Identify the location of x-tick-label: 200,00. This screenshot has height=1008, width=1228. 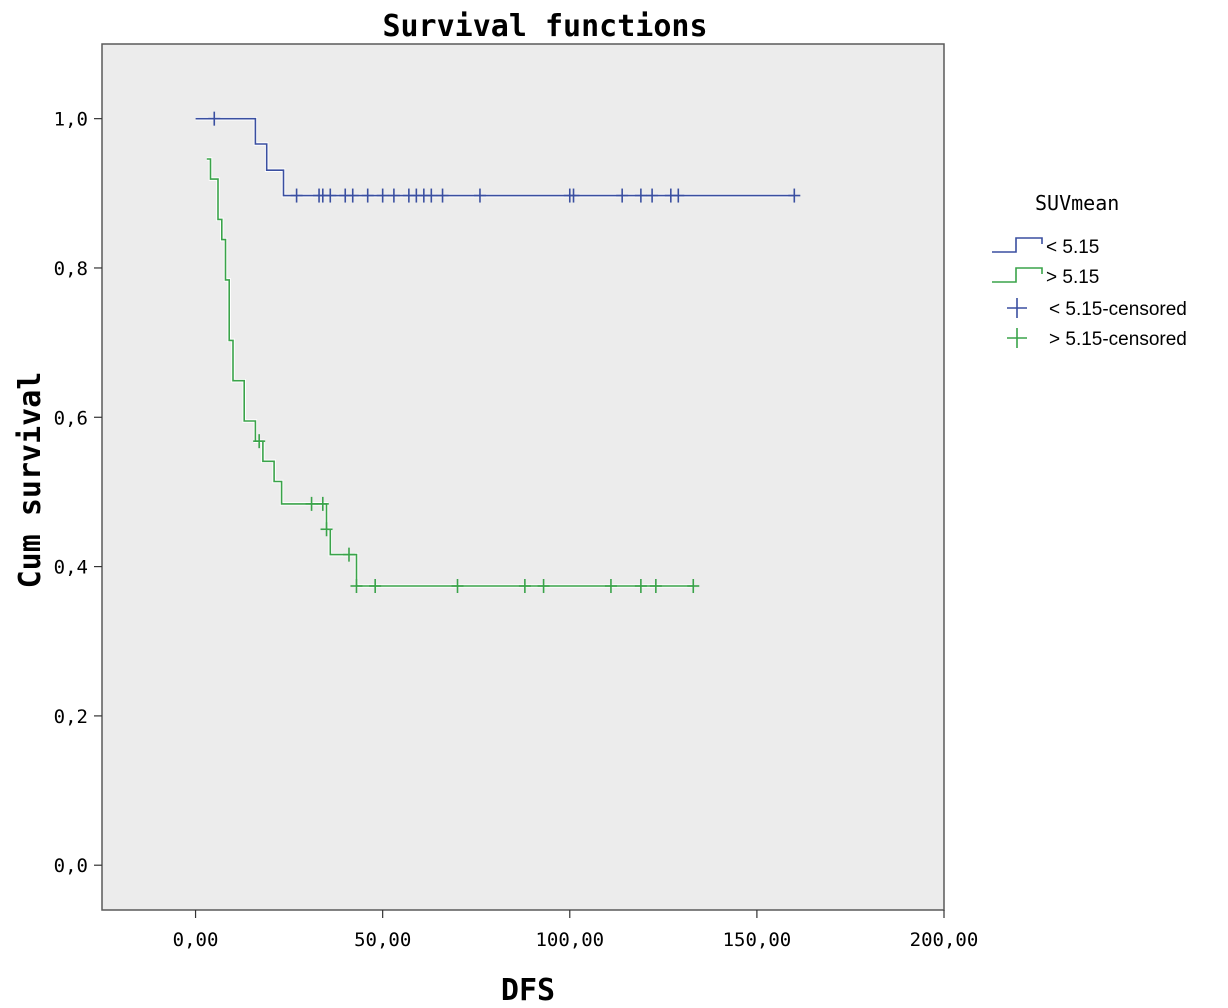
(944, 940).